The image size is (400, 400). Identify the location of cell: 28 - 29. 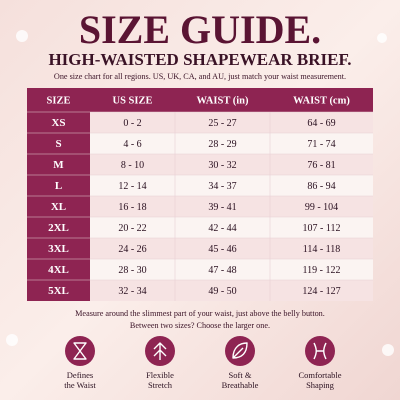
(222, 144).